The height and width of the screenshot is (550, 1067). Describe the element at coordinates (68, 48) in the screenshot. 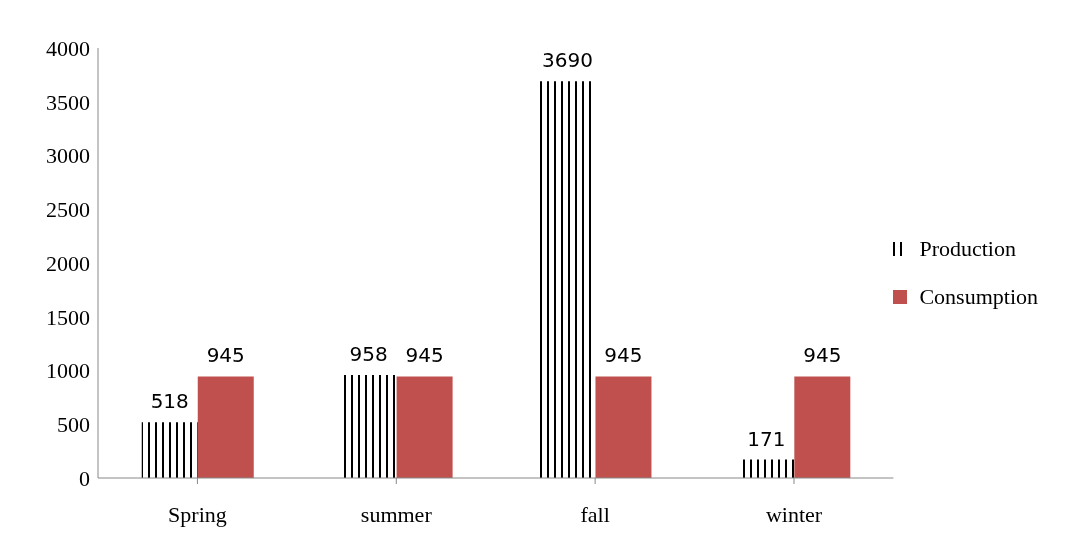

I see `y-tick-label: 4000` at that location.